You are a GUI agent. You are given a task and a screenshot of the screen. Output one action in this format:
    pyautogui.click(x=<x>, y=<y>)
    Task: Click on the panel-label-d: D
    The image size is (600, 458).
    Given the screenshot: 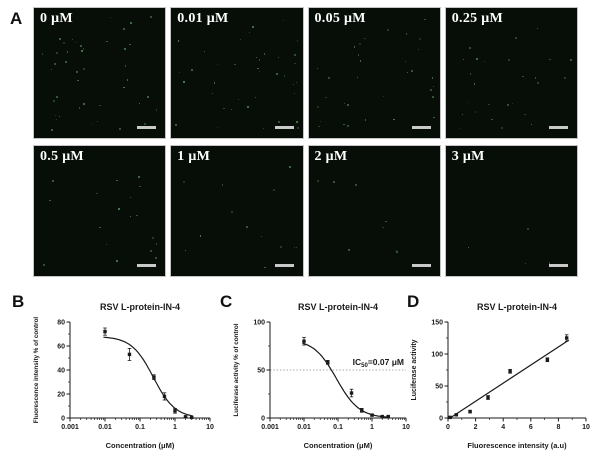 What is the action you would take?
    pyautogui.click(x=413, y=301)
    